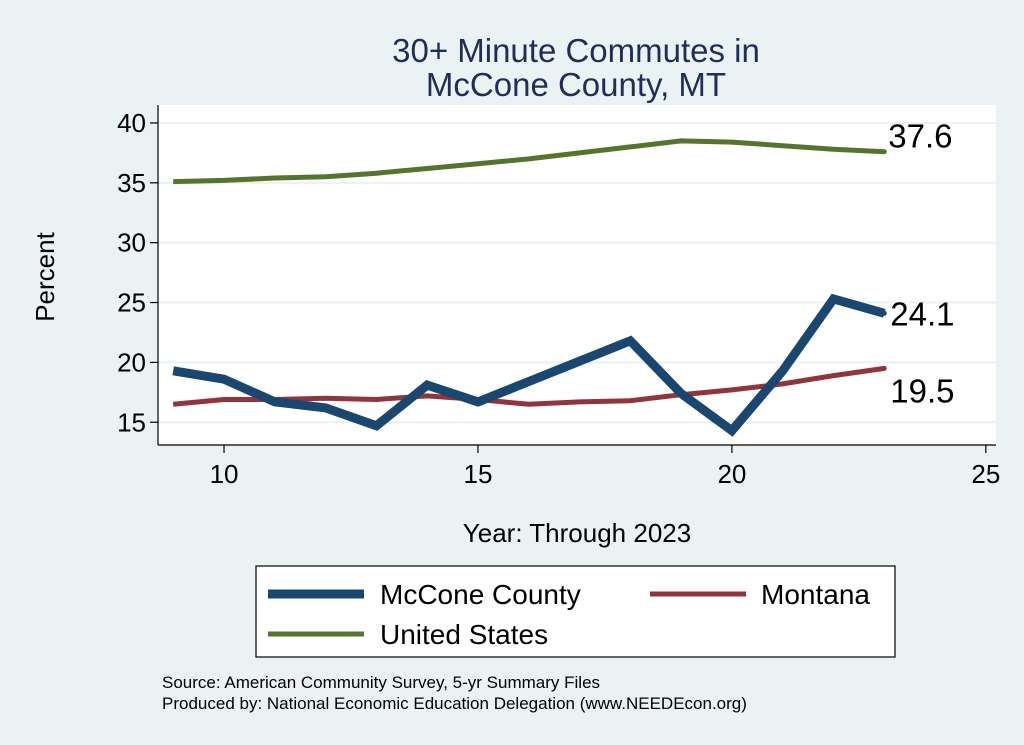  Describe the element at coordinates (224, 474) in the screenshot. I see `x-tick-label-10: 10` at that location.